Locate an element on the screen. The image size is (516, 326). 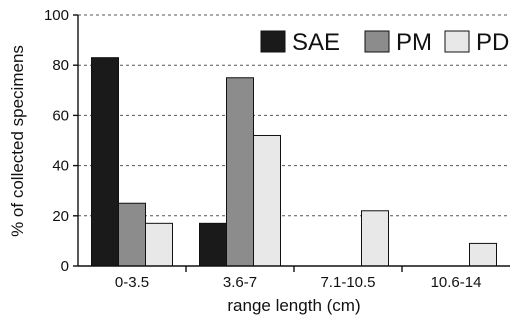
x-tick-label-3: 10.6-14 is located at coordinates (456, 282).